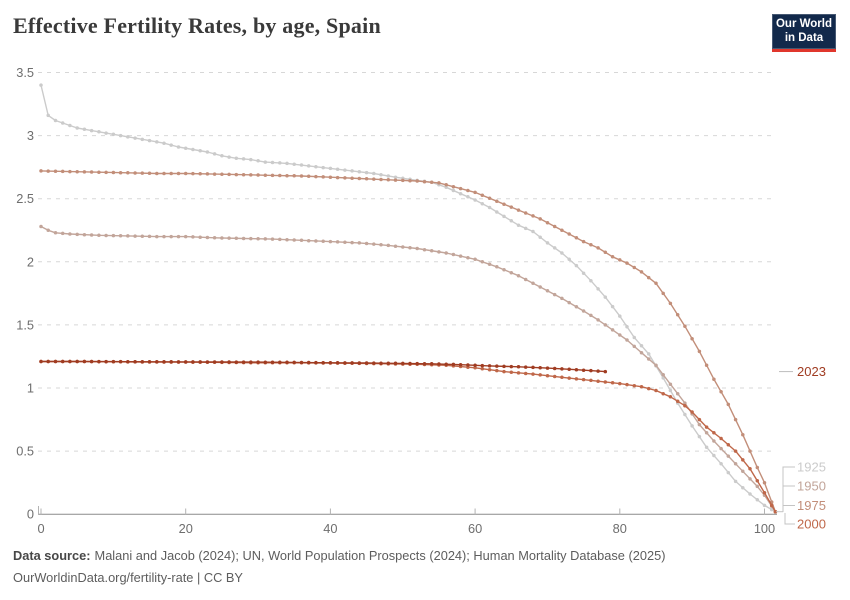 The width and height of the screenshot is (850, 600). I want to click on y-tick-label-3.5: 3.5, so click(25, 72).